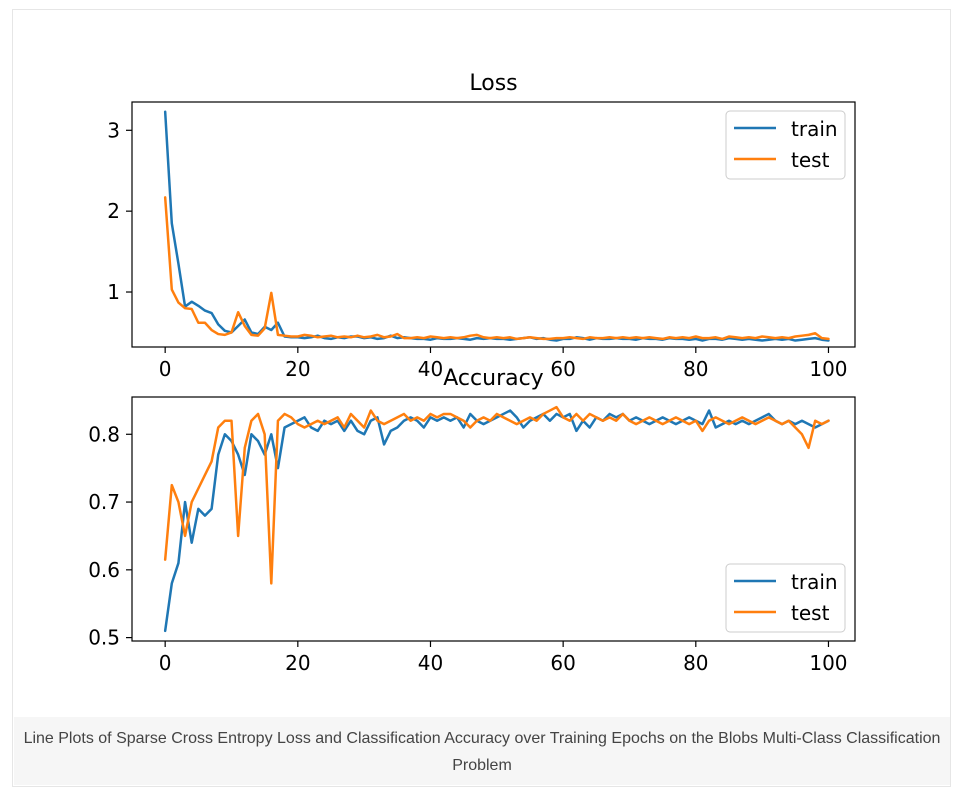 This screenshot has width=963, height=795. What do you see at coordinates (297, 369) in the screenshot?
I see `loss-xtick-label: 20` at bounding box center [297, 369].